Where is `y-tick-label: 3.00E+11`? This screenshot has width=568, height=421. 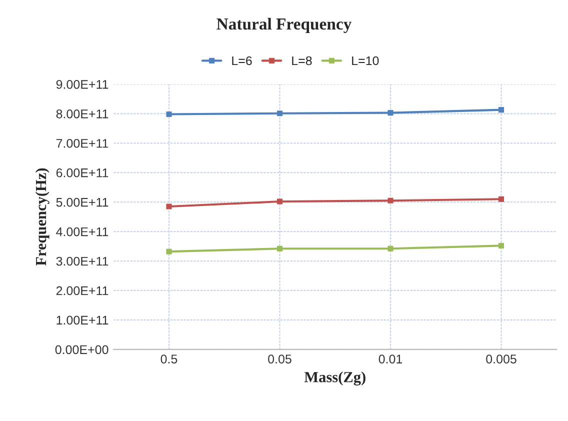 y-tick-label: 3.00E+11 is located at coordinates (82, 261).